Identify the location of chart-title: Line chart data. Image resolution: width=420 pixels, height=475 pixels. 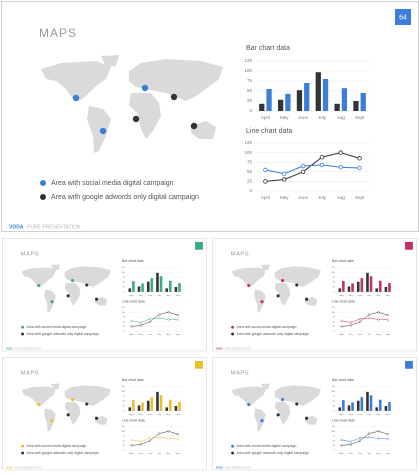
(269, 131).